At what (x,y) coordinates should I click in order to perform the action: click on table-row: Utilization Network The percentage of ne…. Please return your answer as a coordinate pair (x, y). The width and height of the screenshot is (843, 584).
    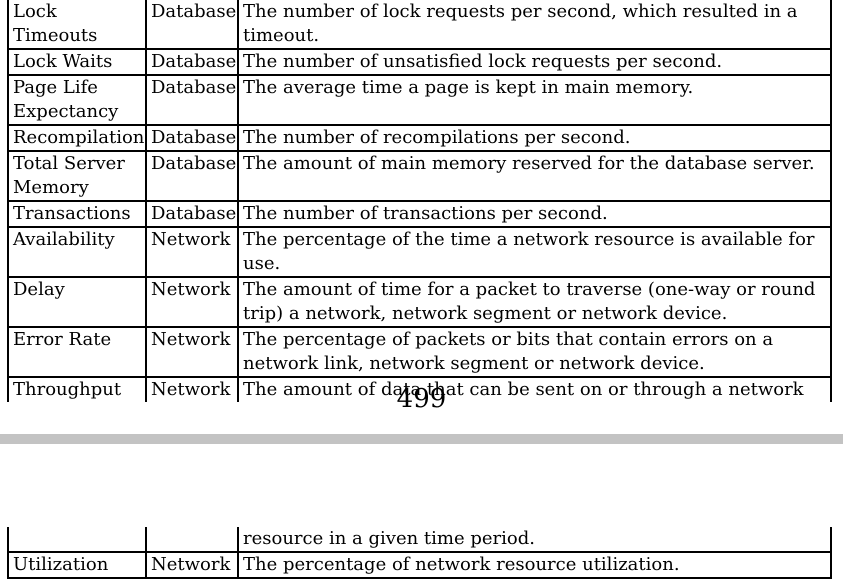
    Looking at the image, I should click on (419, 565).